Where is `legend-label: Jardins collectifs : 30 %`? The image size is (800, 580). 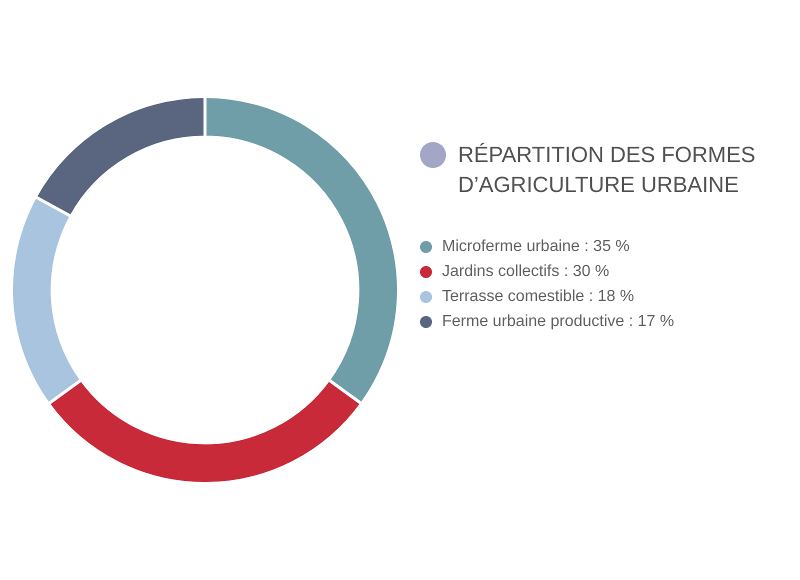 legend-label: Jardins collectifs : 30 % is located at coordinates (526, 271).